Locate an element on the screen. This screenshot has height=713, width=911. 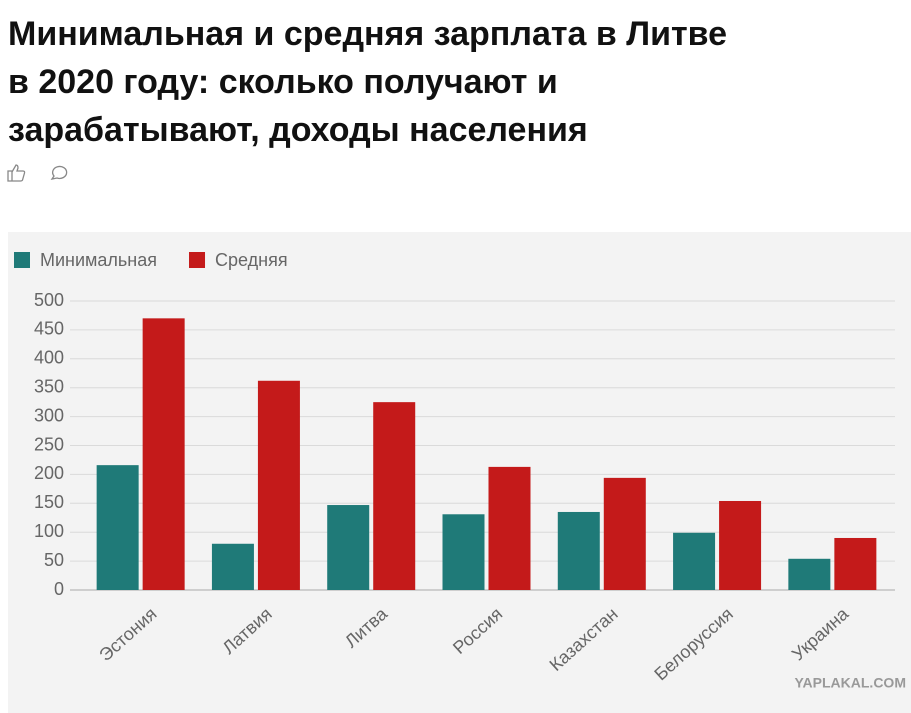
y-tick-label: 400 is located at coordinates (49, 358).